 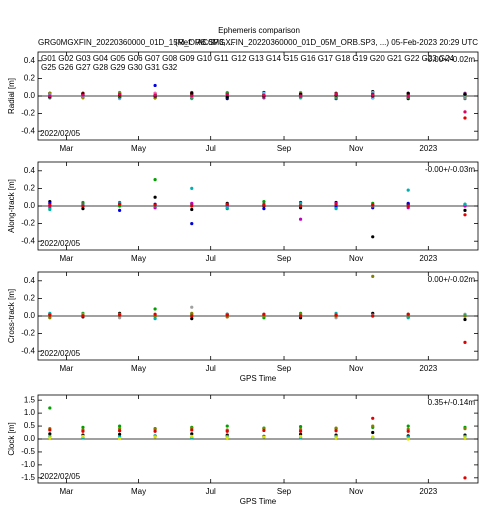 I want to click on stats-annotation: 0.00+/-0.02m, so click(x=452, y=279).